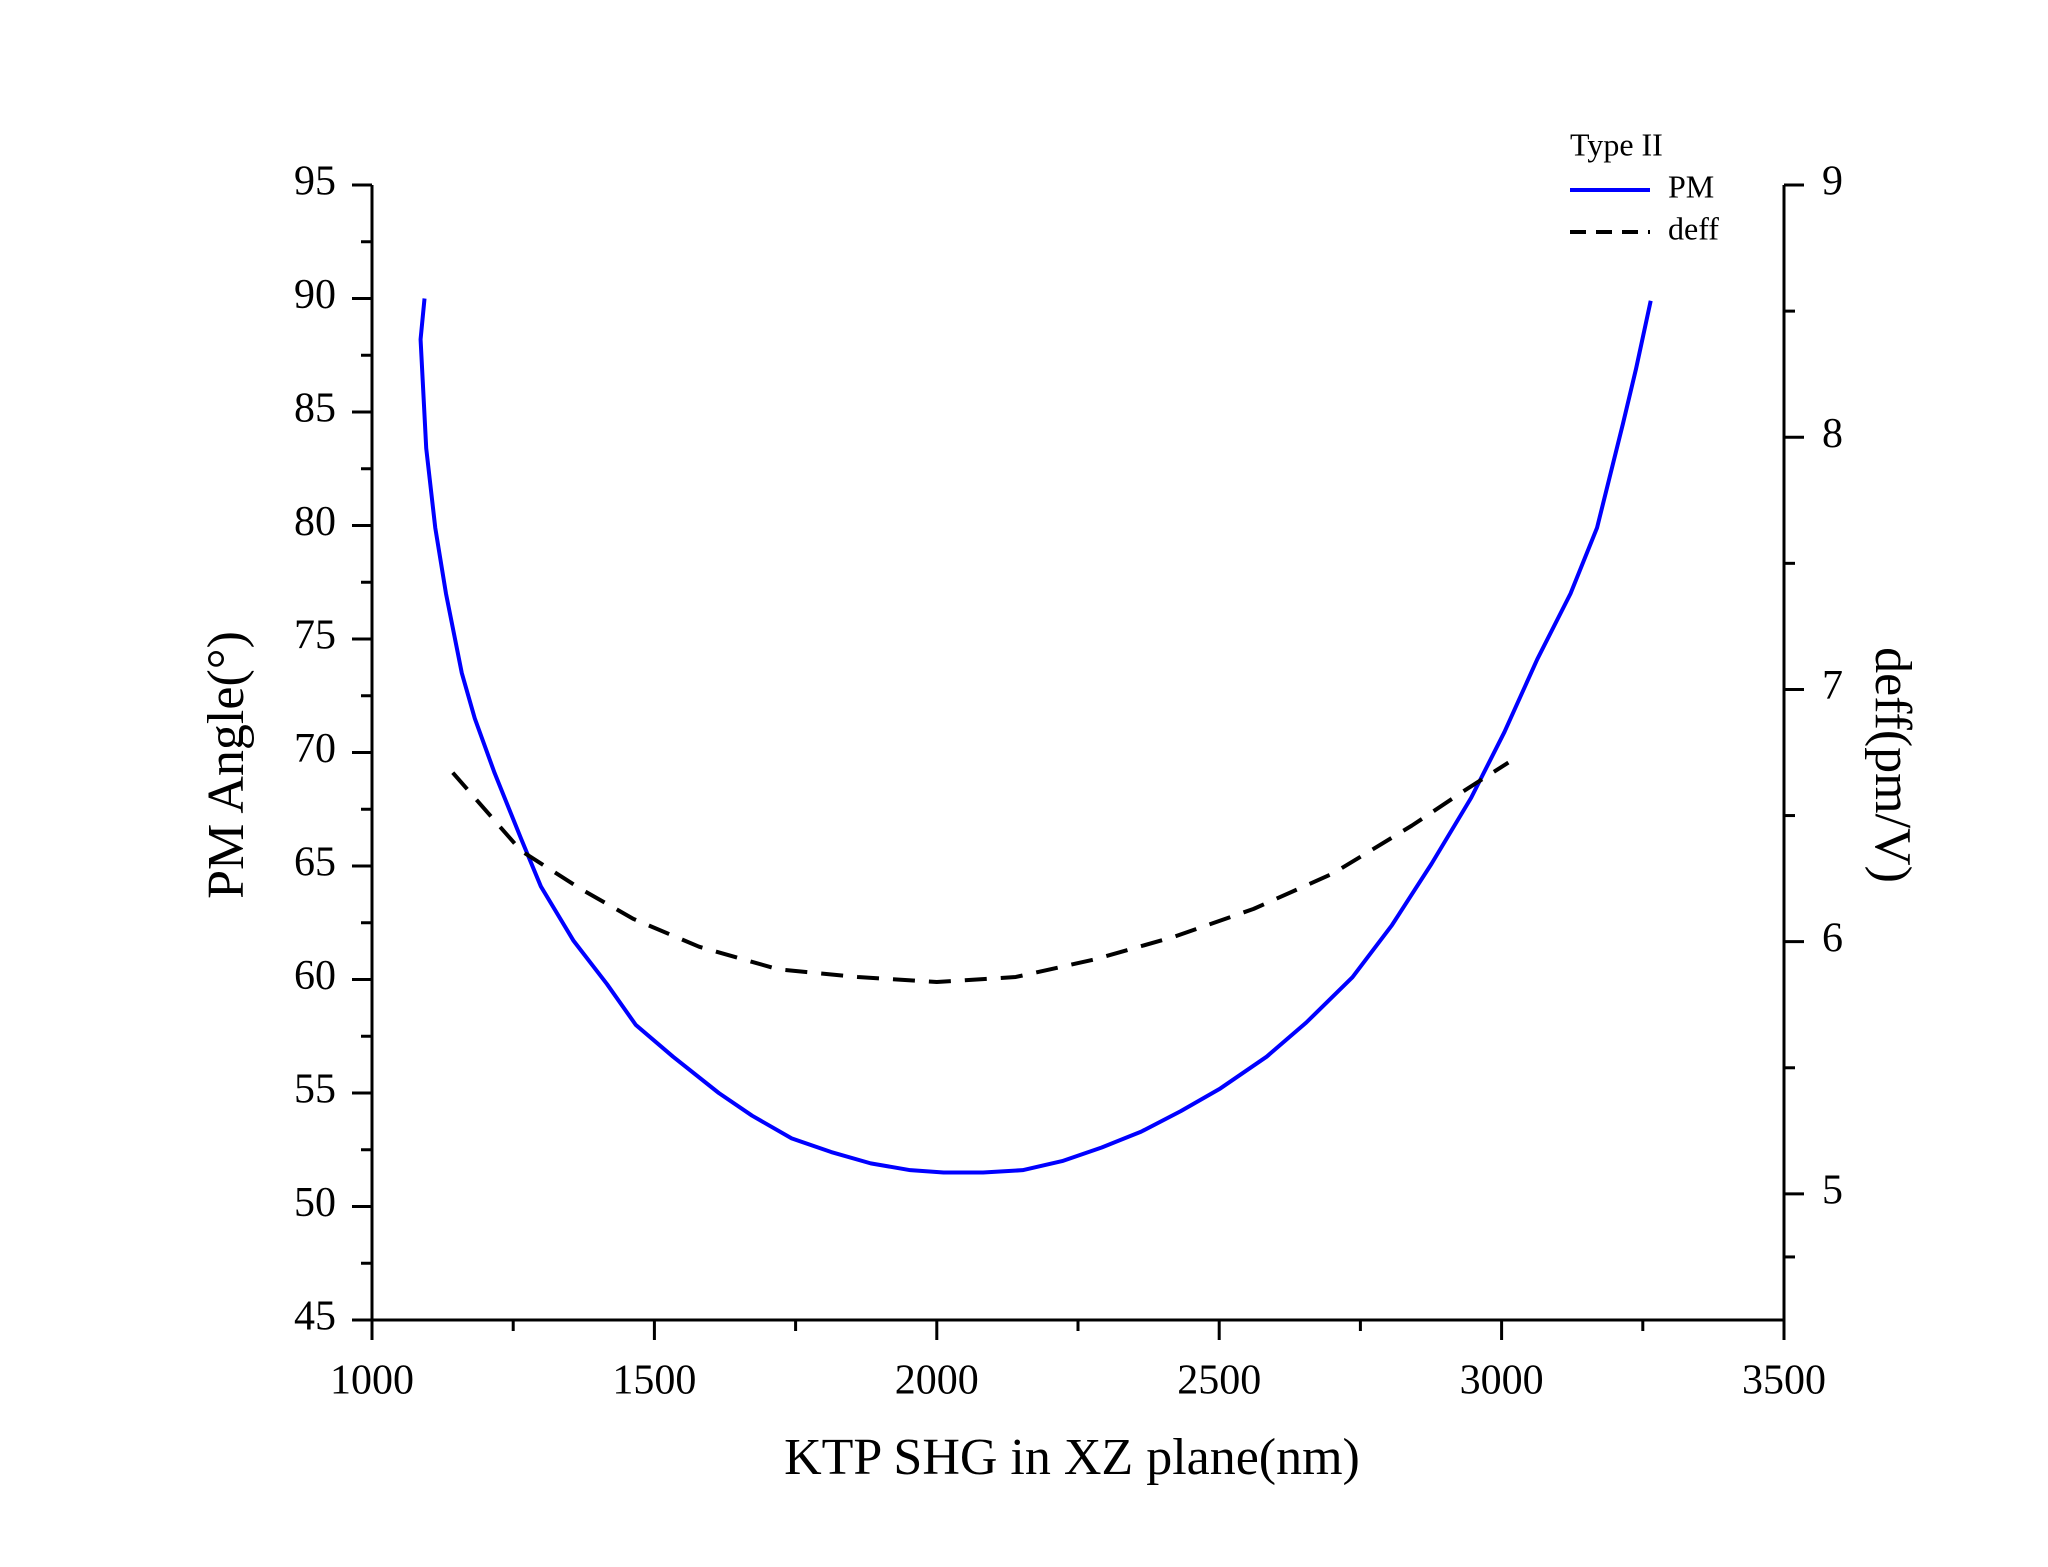 The height and width of the screenshot is (1567, 2048). Describe the element at coordinates (315, 636) in the screenshot. I see `y-tick-label: 75` at that location.